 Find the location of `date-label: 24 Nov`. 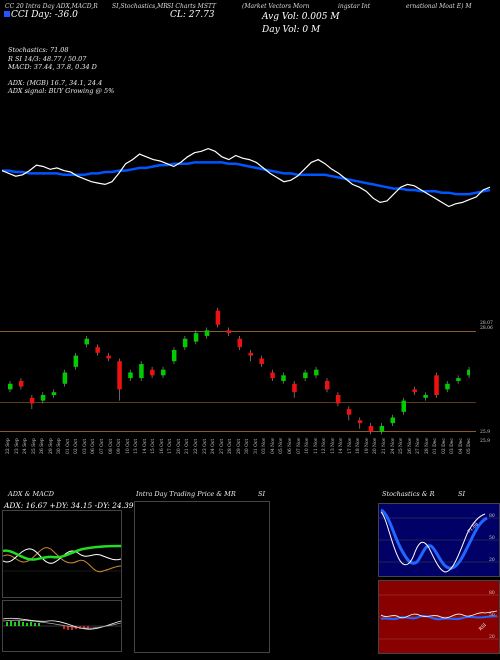

date-label: 24 Nov is located at coordinates (393, 445).